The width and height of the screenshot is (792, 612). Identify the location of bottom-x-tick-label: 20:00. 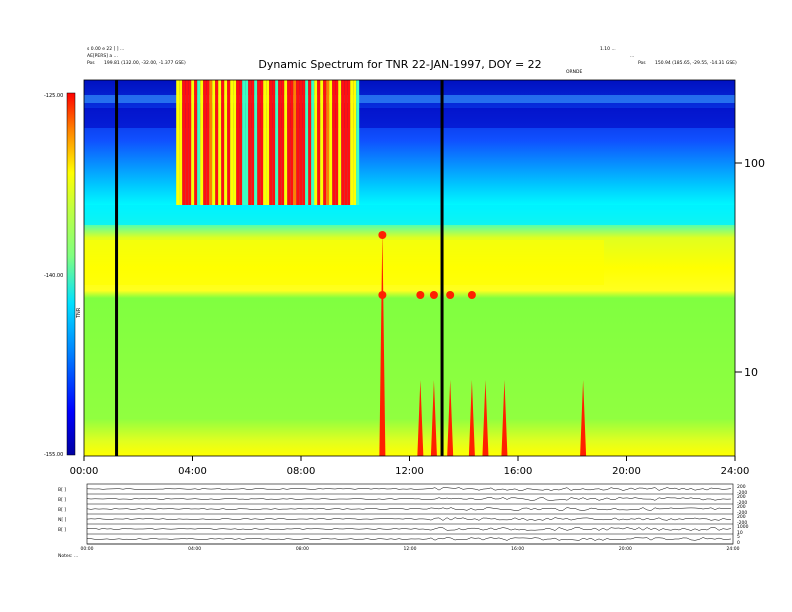
(625, 549).